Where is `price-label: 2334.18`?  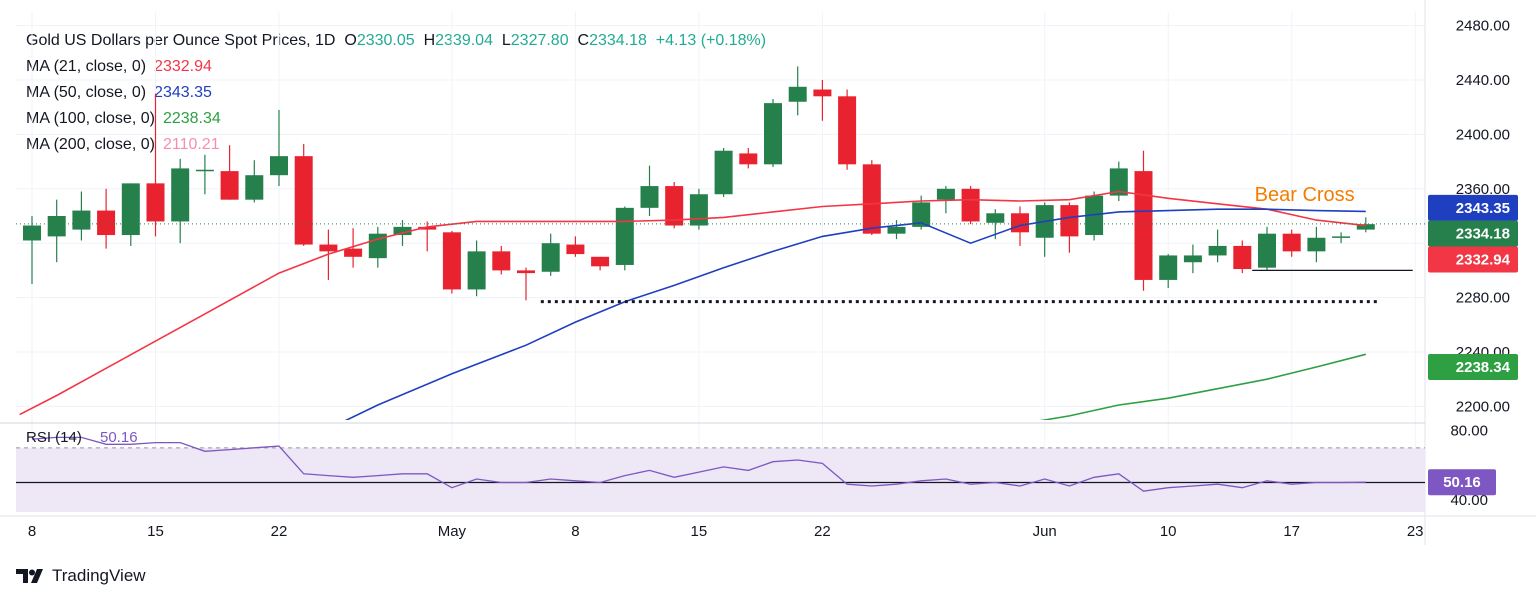 price-label: 2334.18 is located at coordinates (1483, 234).